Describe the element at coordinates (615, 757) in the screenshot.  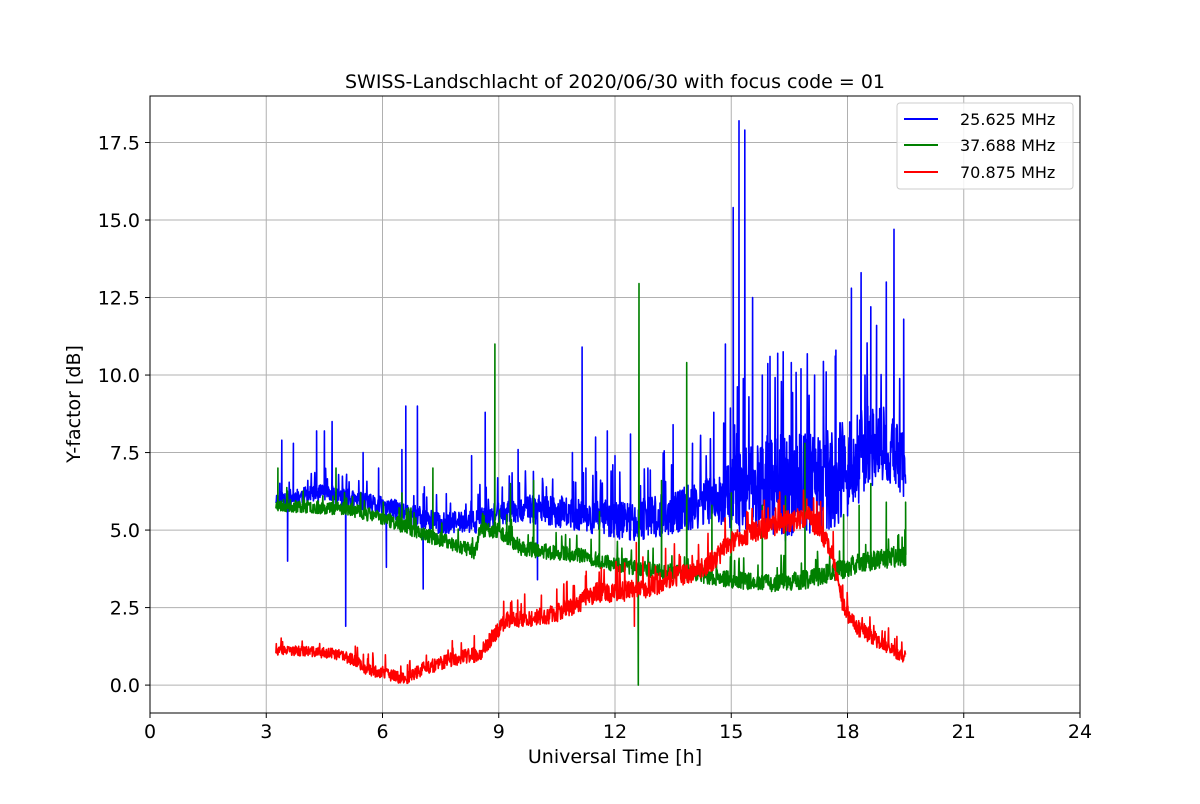
I see `x-axis-title: Universal Time [h]` at that location.